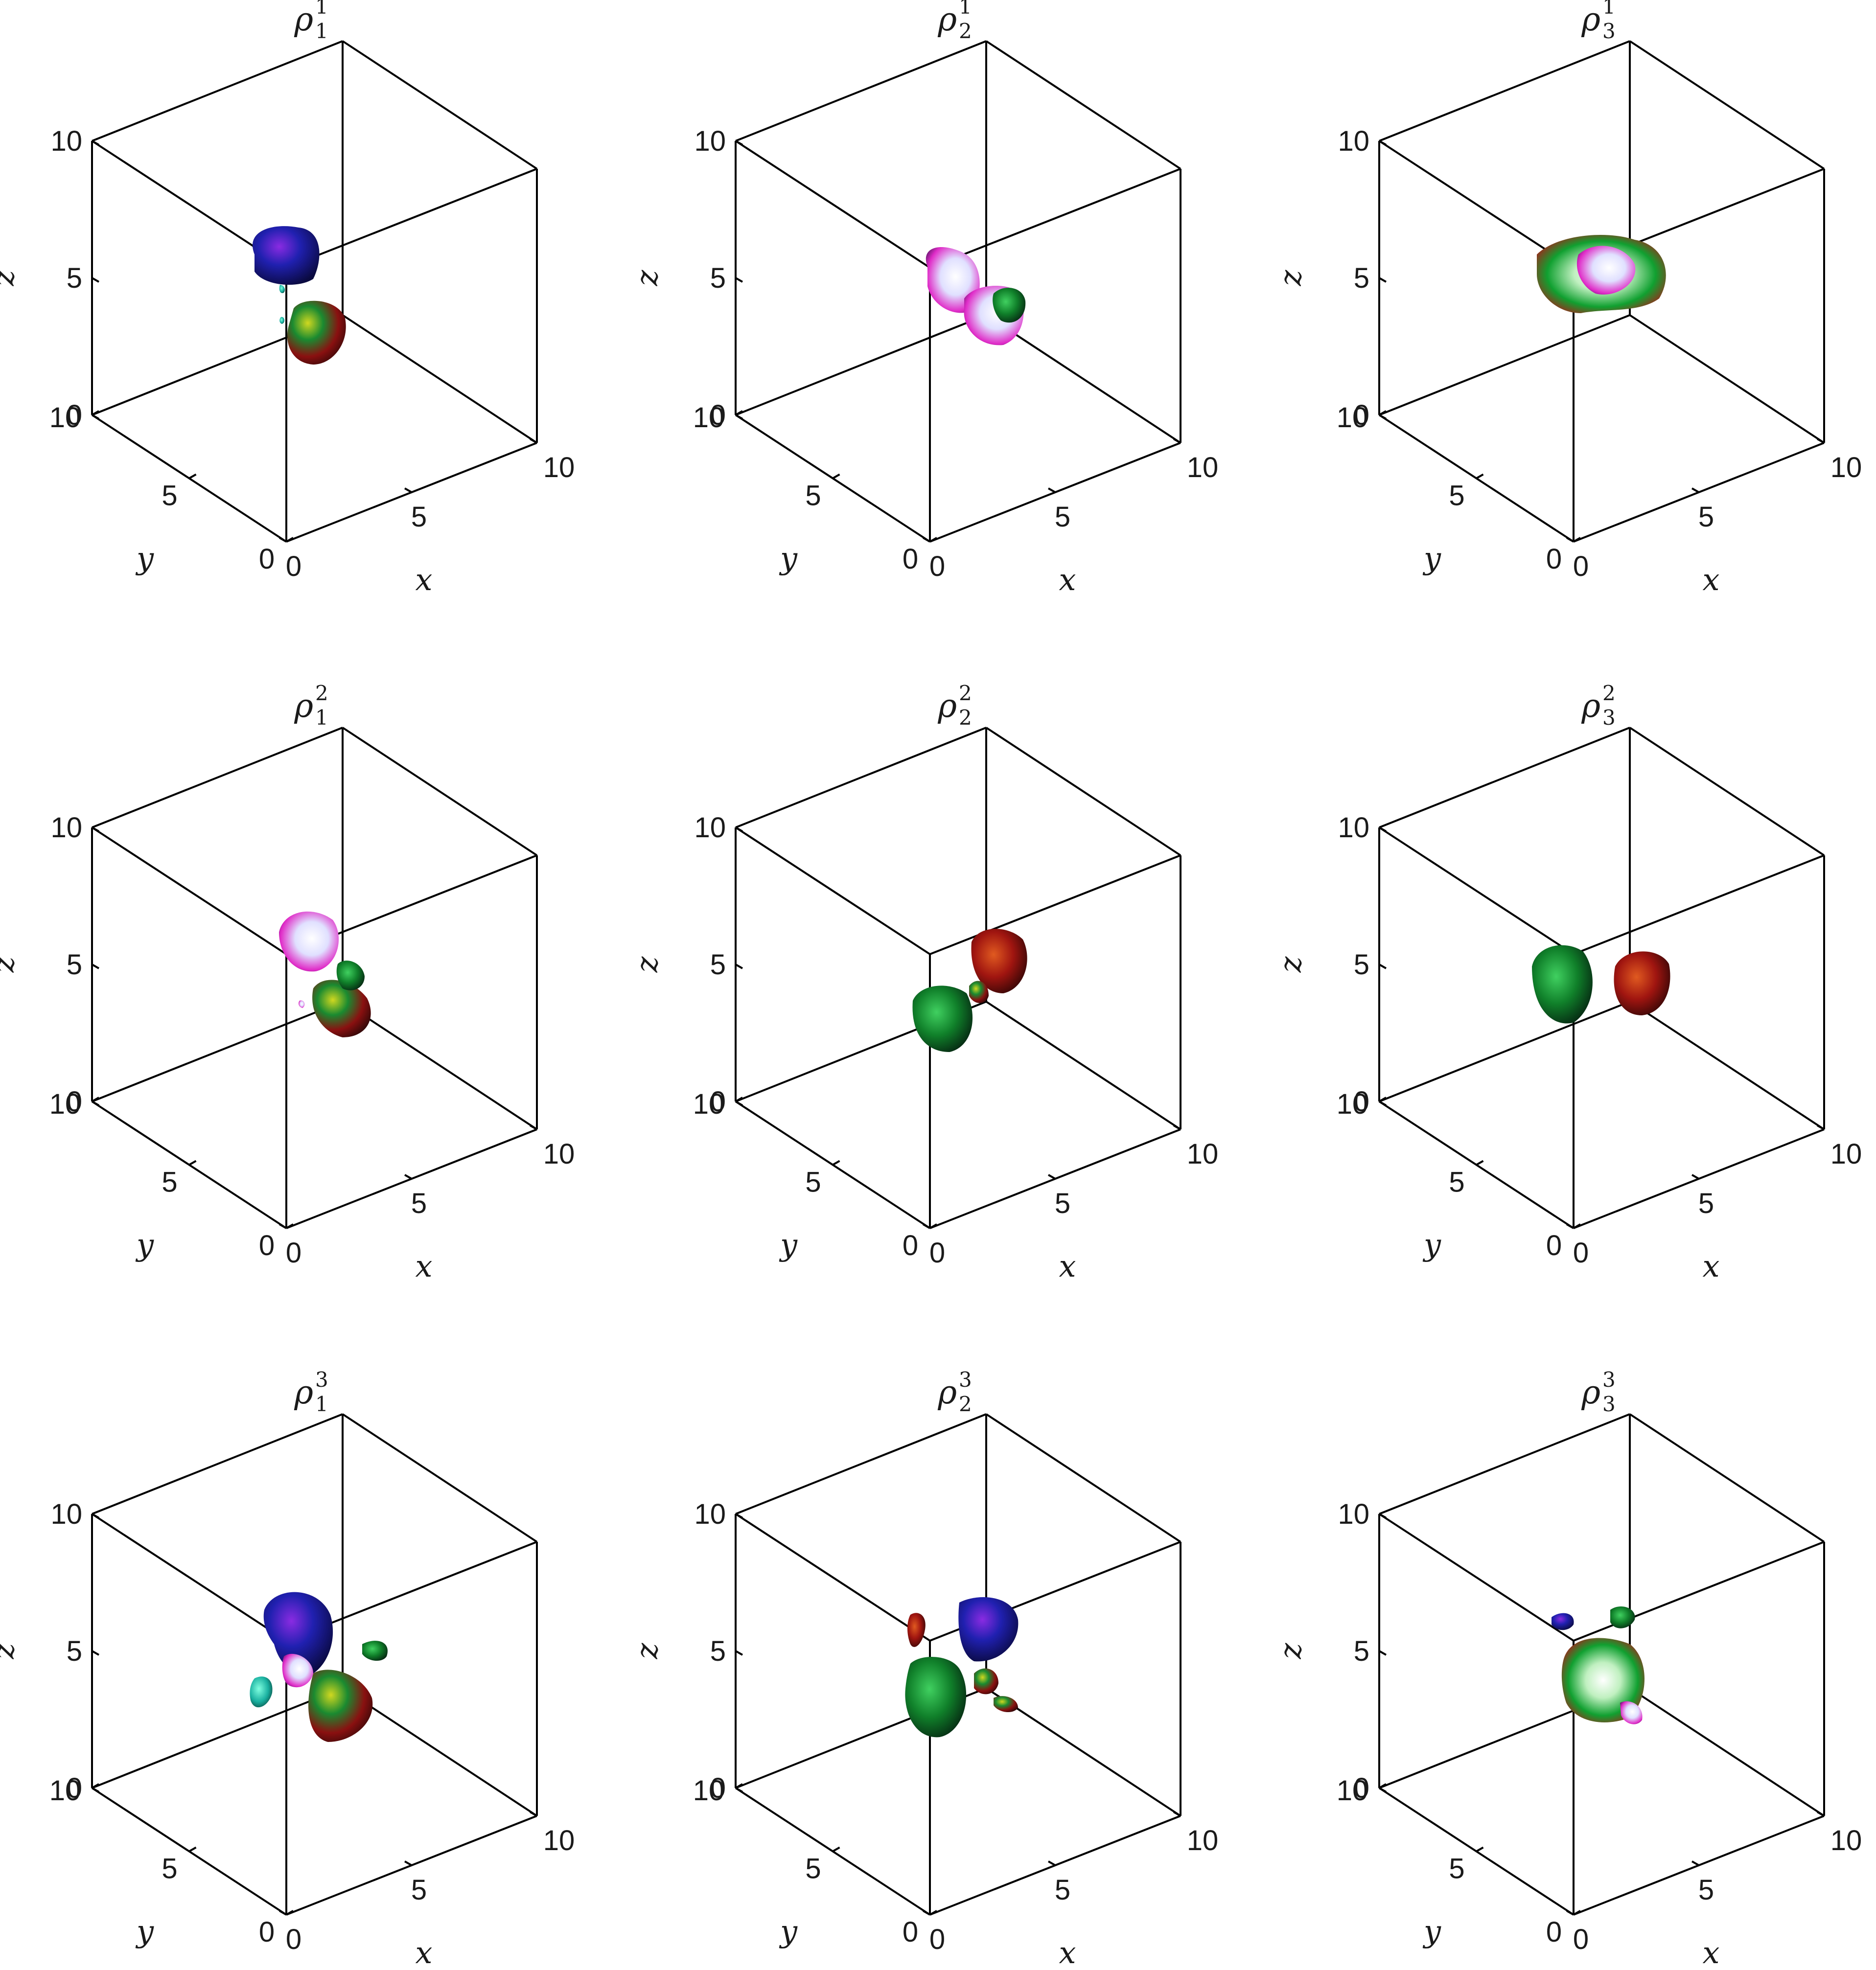  What do you see at coordinates (923, 982) in the screenshot?
I see `subplot-5: 0 5 10 x 0 5 10 y 0 5 10 z ρ 22` at bounding box center [923, 982].